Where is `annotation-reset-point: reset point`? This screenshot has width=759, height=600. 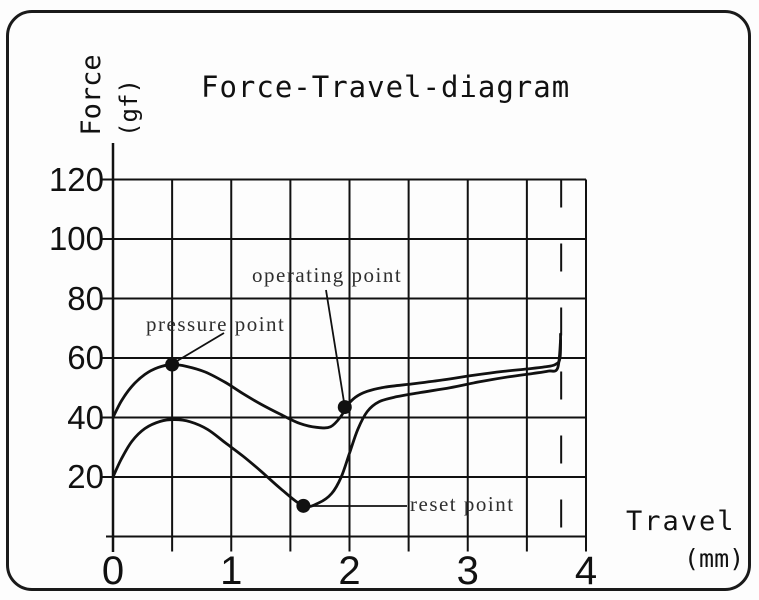 annotation-reset-point: reset point is located at coordinates (462, 504).